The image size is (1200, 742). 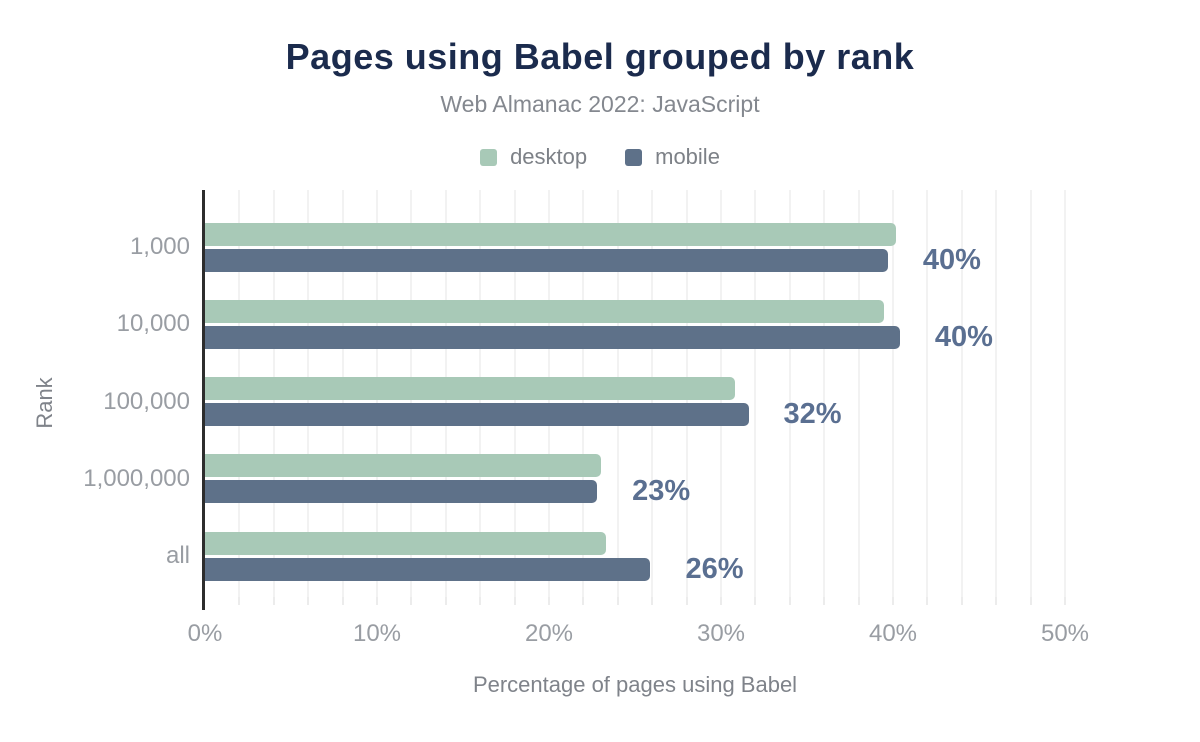 What do you see at coordinates (1065, 633) in the screenshot?
I see `x-tick-label-50%: 50%` at bounding box center [1065, 633].